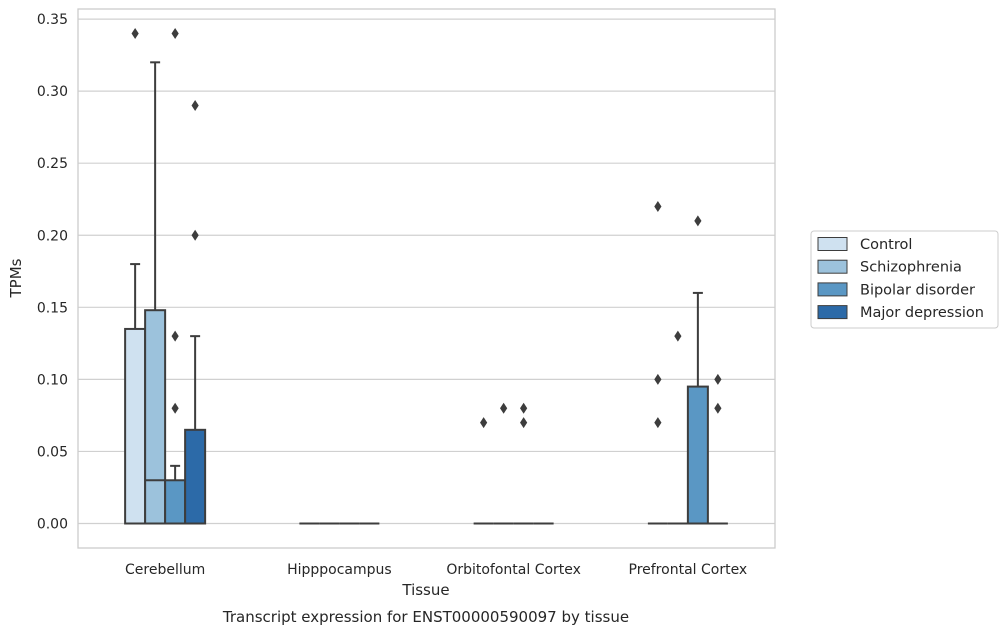 The height and width of the screenshot is (638, 1007). I want to click on y-tick-labels: 0.00 0.05 0.10 0.15 0.20 0.25 0.30 0.35, so click(52, 272).